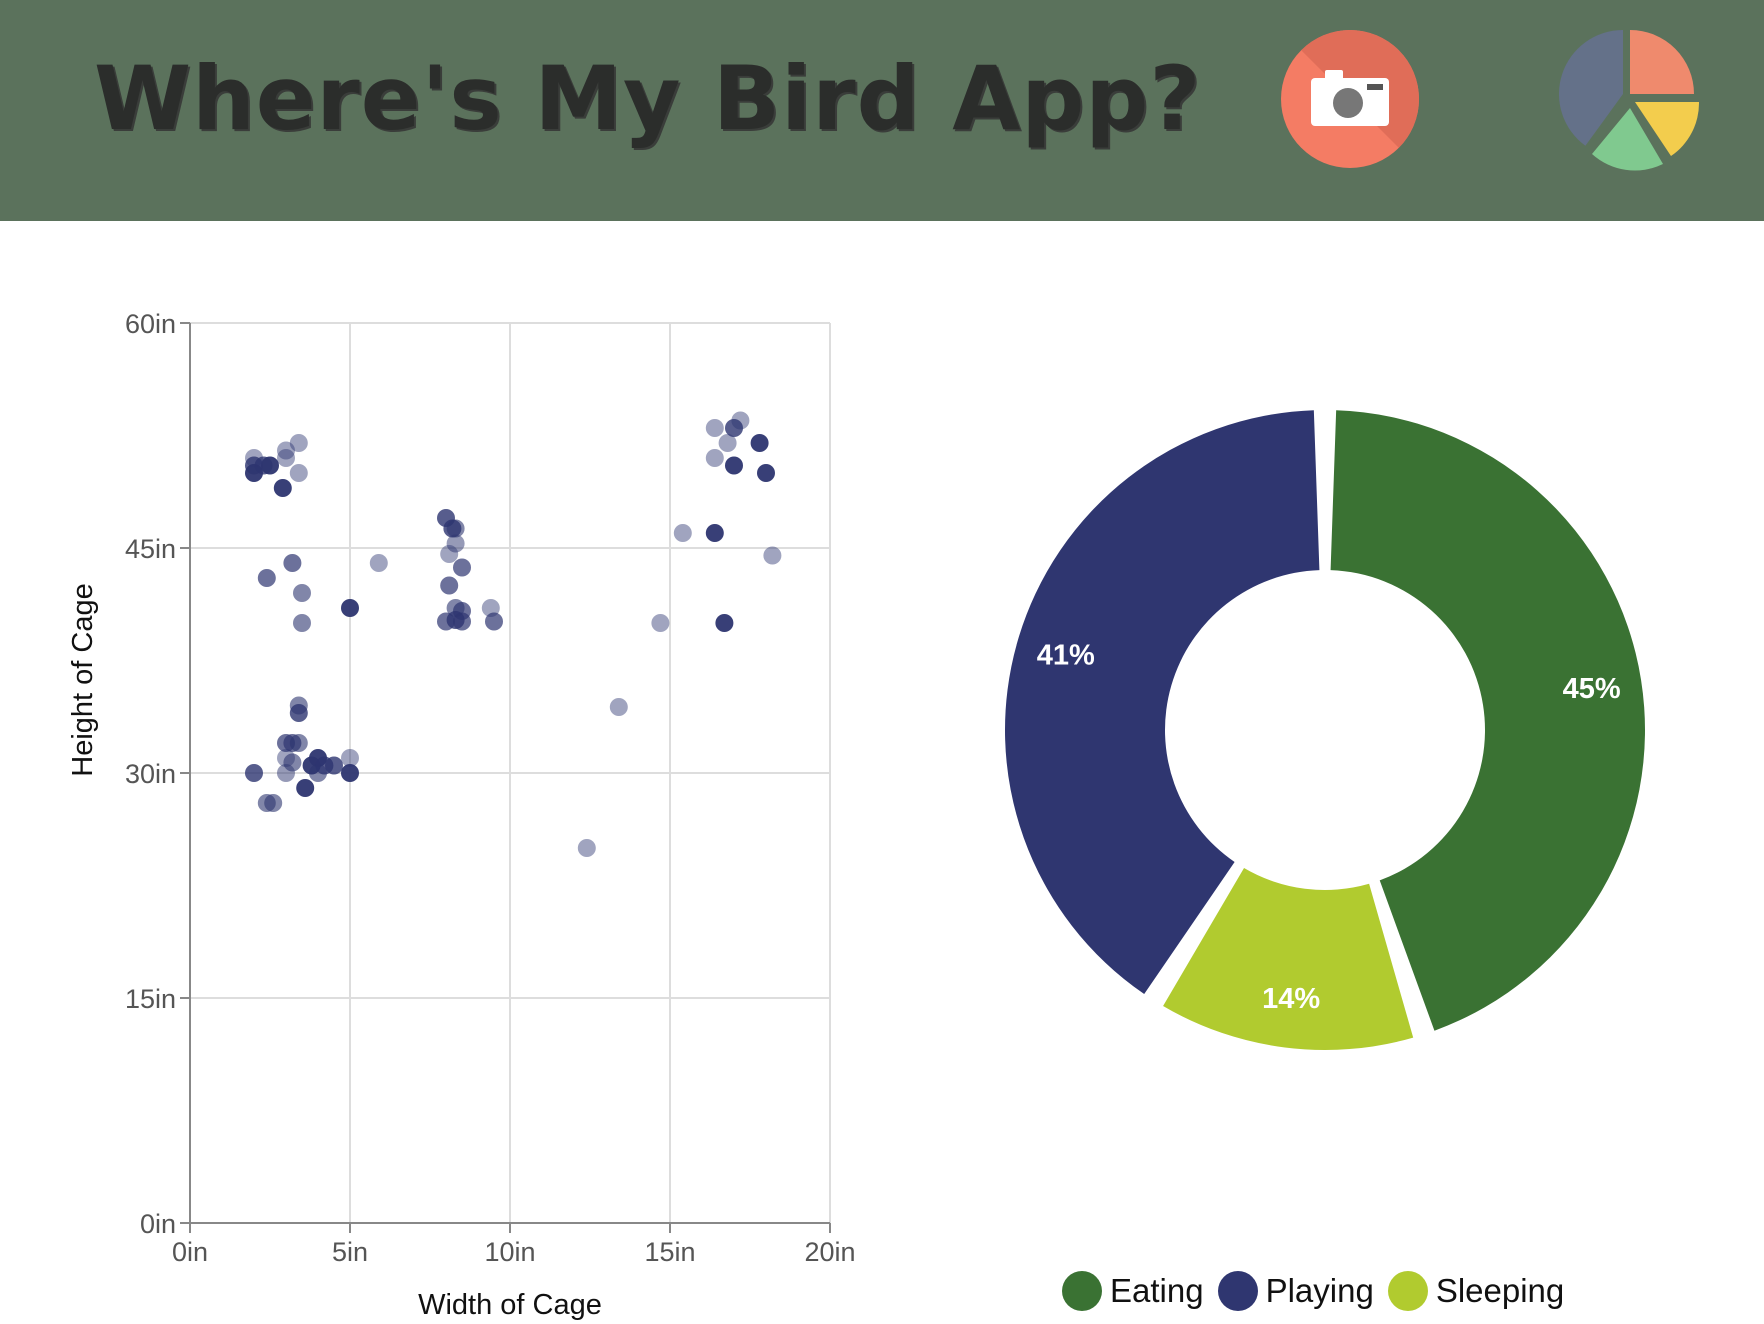 This screenshot has width=1764, height=1324. I want to click on x-axis-title: Width of Cage, so click(510, 1305).